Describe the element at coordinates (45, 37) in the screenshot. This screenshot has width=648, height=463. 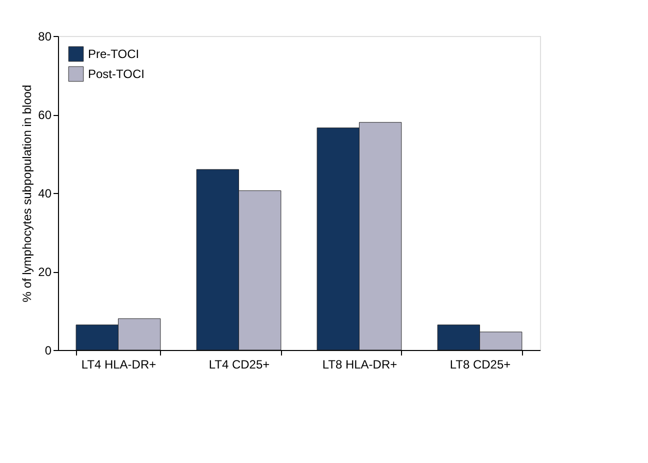
I see `y-tick-label: 80` at that location.